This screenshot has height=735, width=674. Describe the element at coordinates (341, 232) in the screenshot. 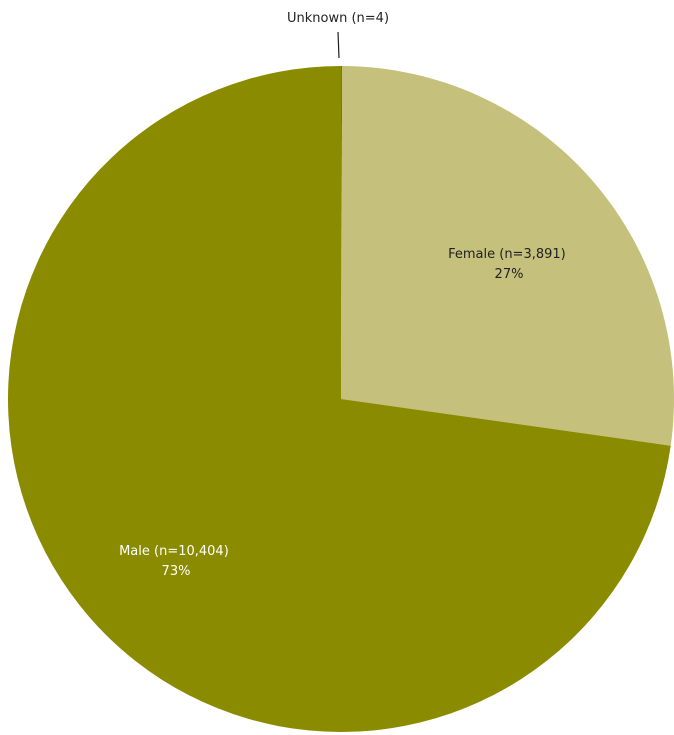

I see `slice-unknown` at that location.